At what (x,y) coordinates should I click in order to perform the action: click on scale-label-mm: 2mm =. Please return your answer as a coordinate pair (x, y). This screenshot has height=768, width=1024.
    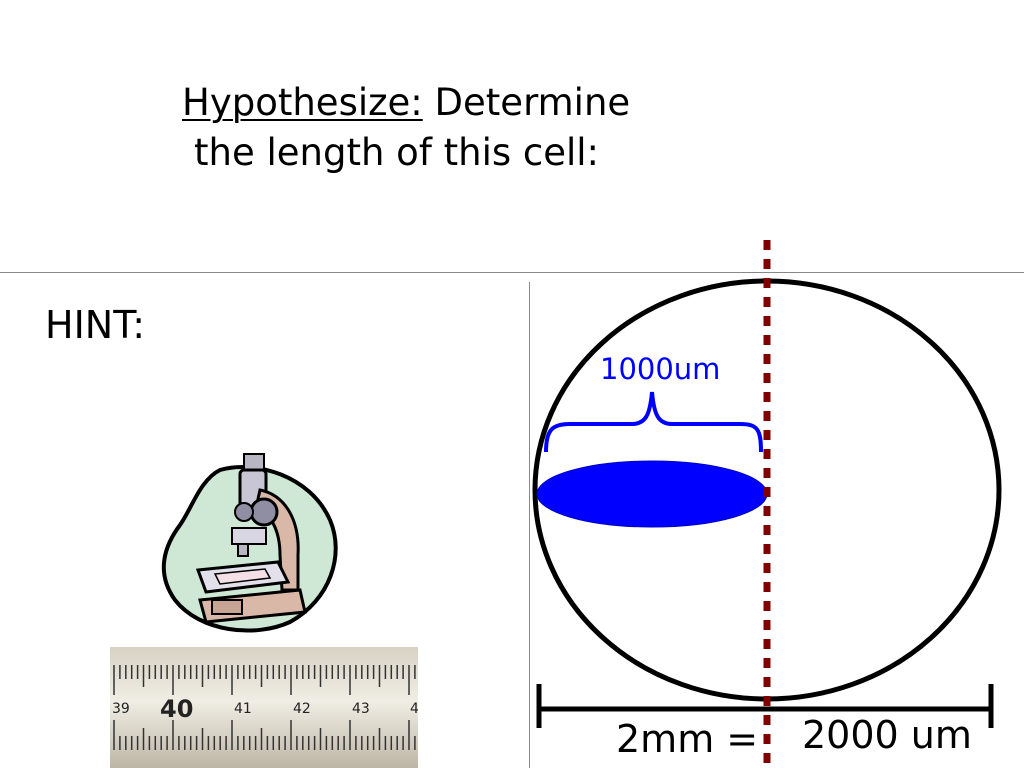
    Looking at the image, I should click on (687, 739).